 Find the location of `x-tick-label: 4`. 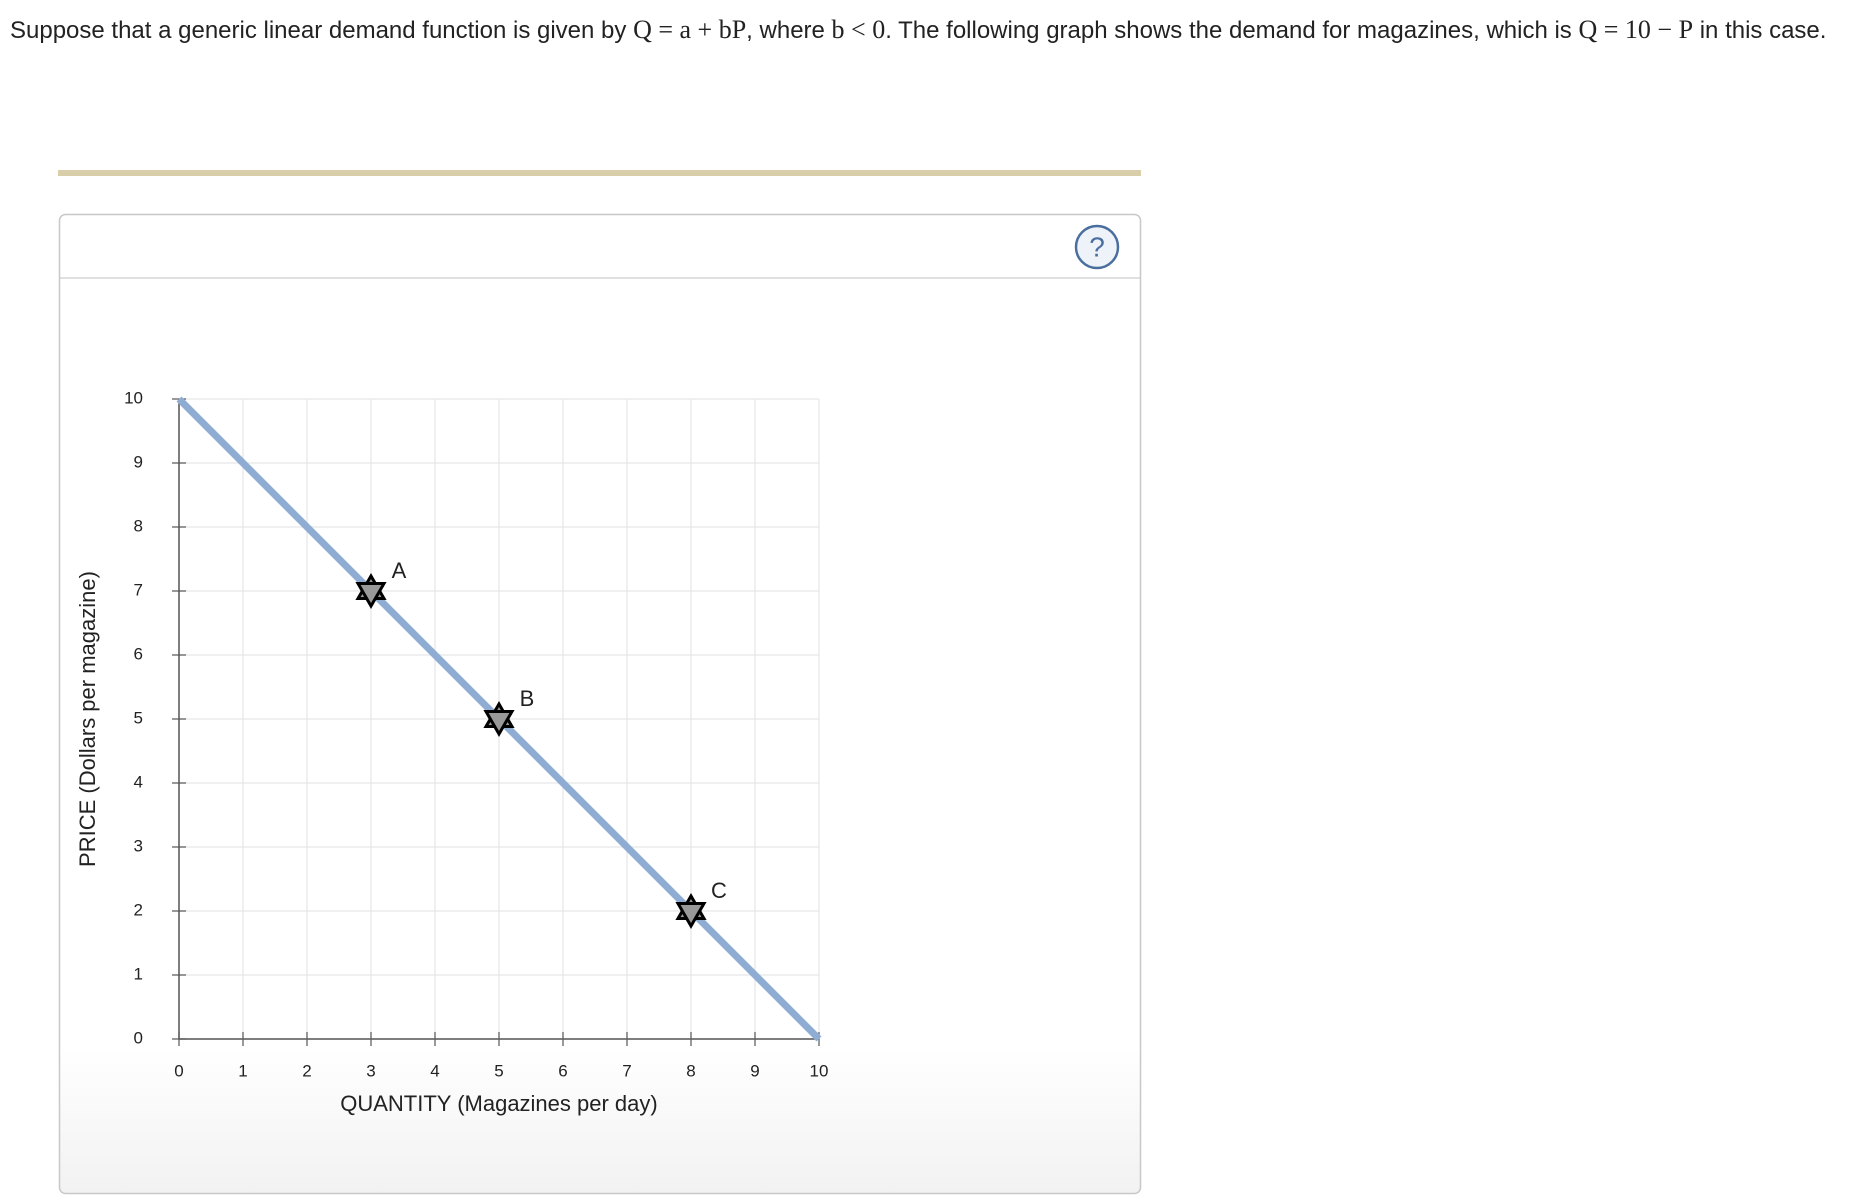

x-tick-label: 4 is located at coordinates (434, 1070).